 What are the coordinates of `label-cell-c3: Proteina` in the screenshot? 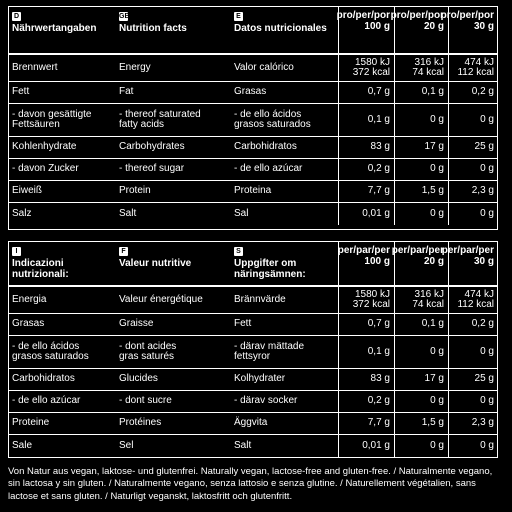 It's located at (253, 191).